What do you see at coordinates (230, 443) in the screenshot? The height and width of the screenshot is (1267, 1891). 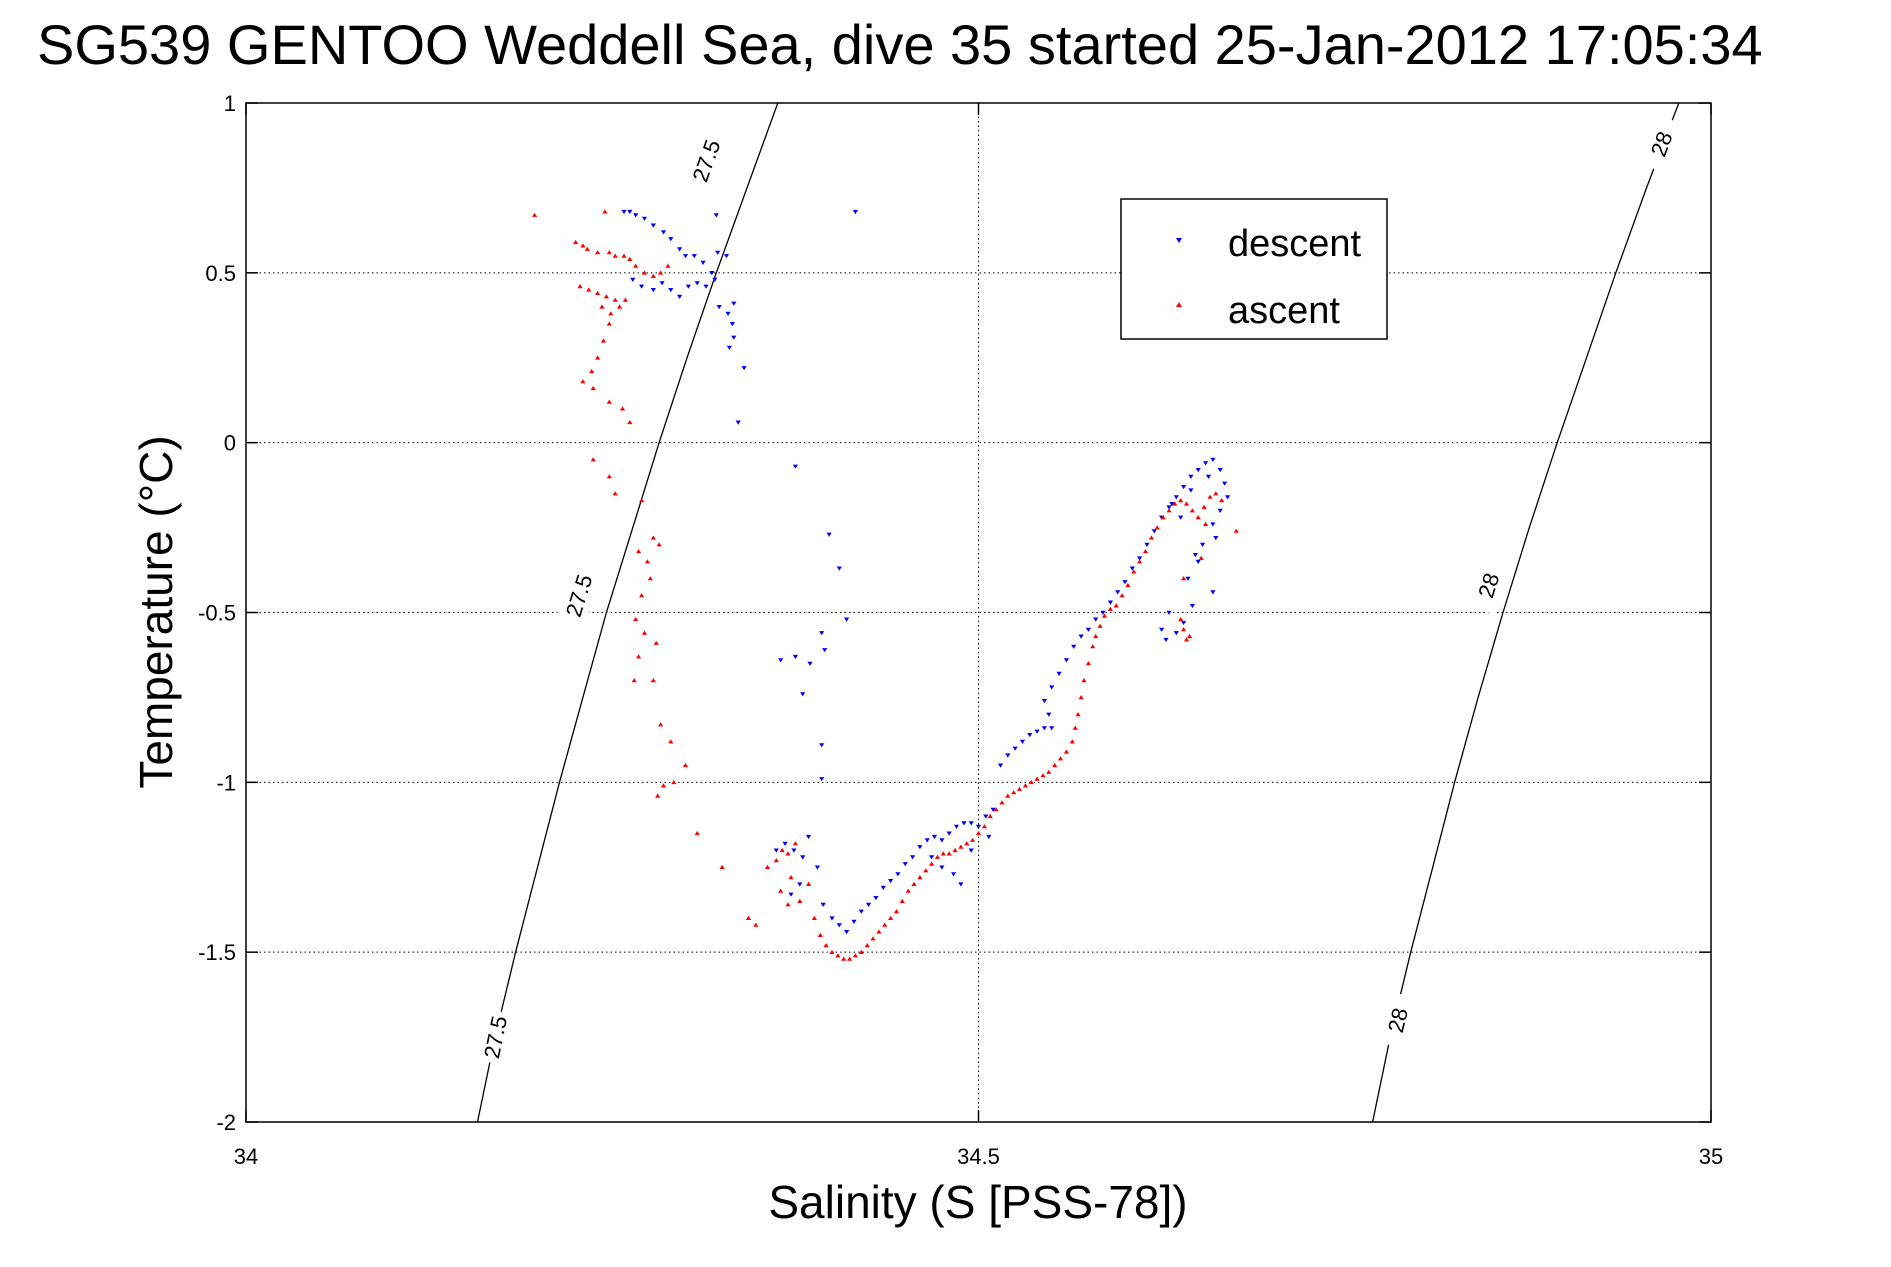 I see `y-tick-label: 0` at bounding box center [230, 443].